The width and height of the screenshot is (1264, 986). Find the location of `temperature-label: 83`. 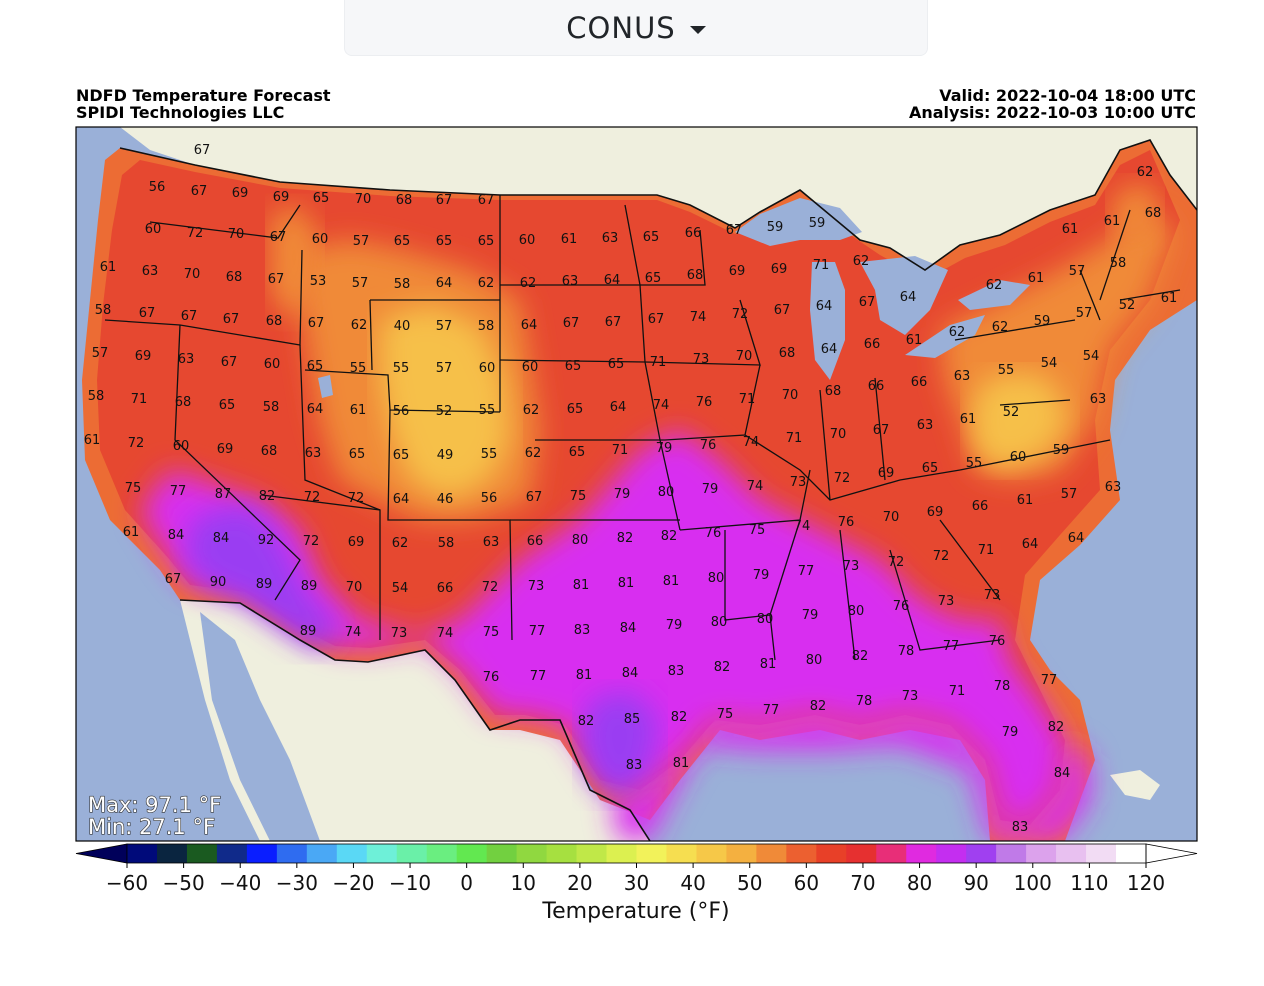

temperature-label: 83 is located at coordinates (634, 765).